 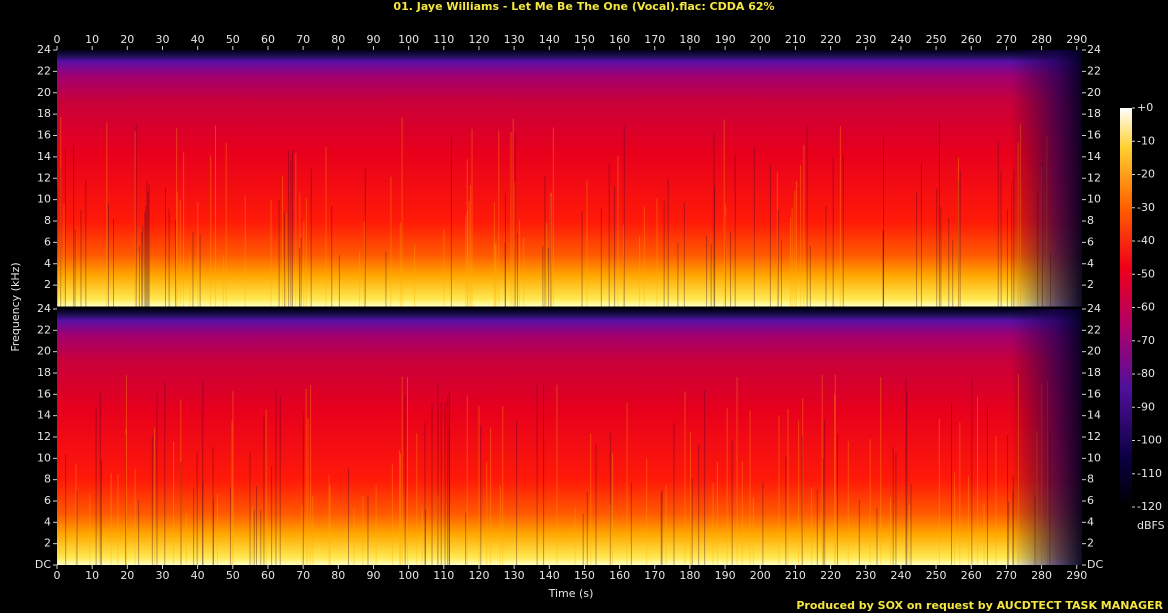 I want to click on x-tick-label: 180, so click(x=689, y=575).